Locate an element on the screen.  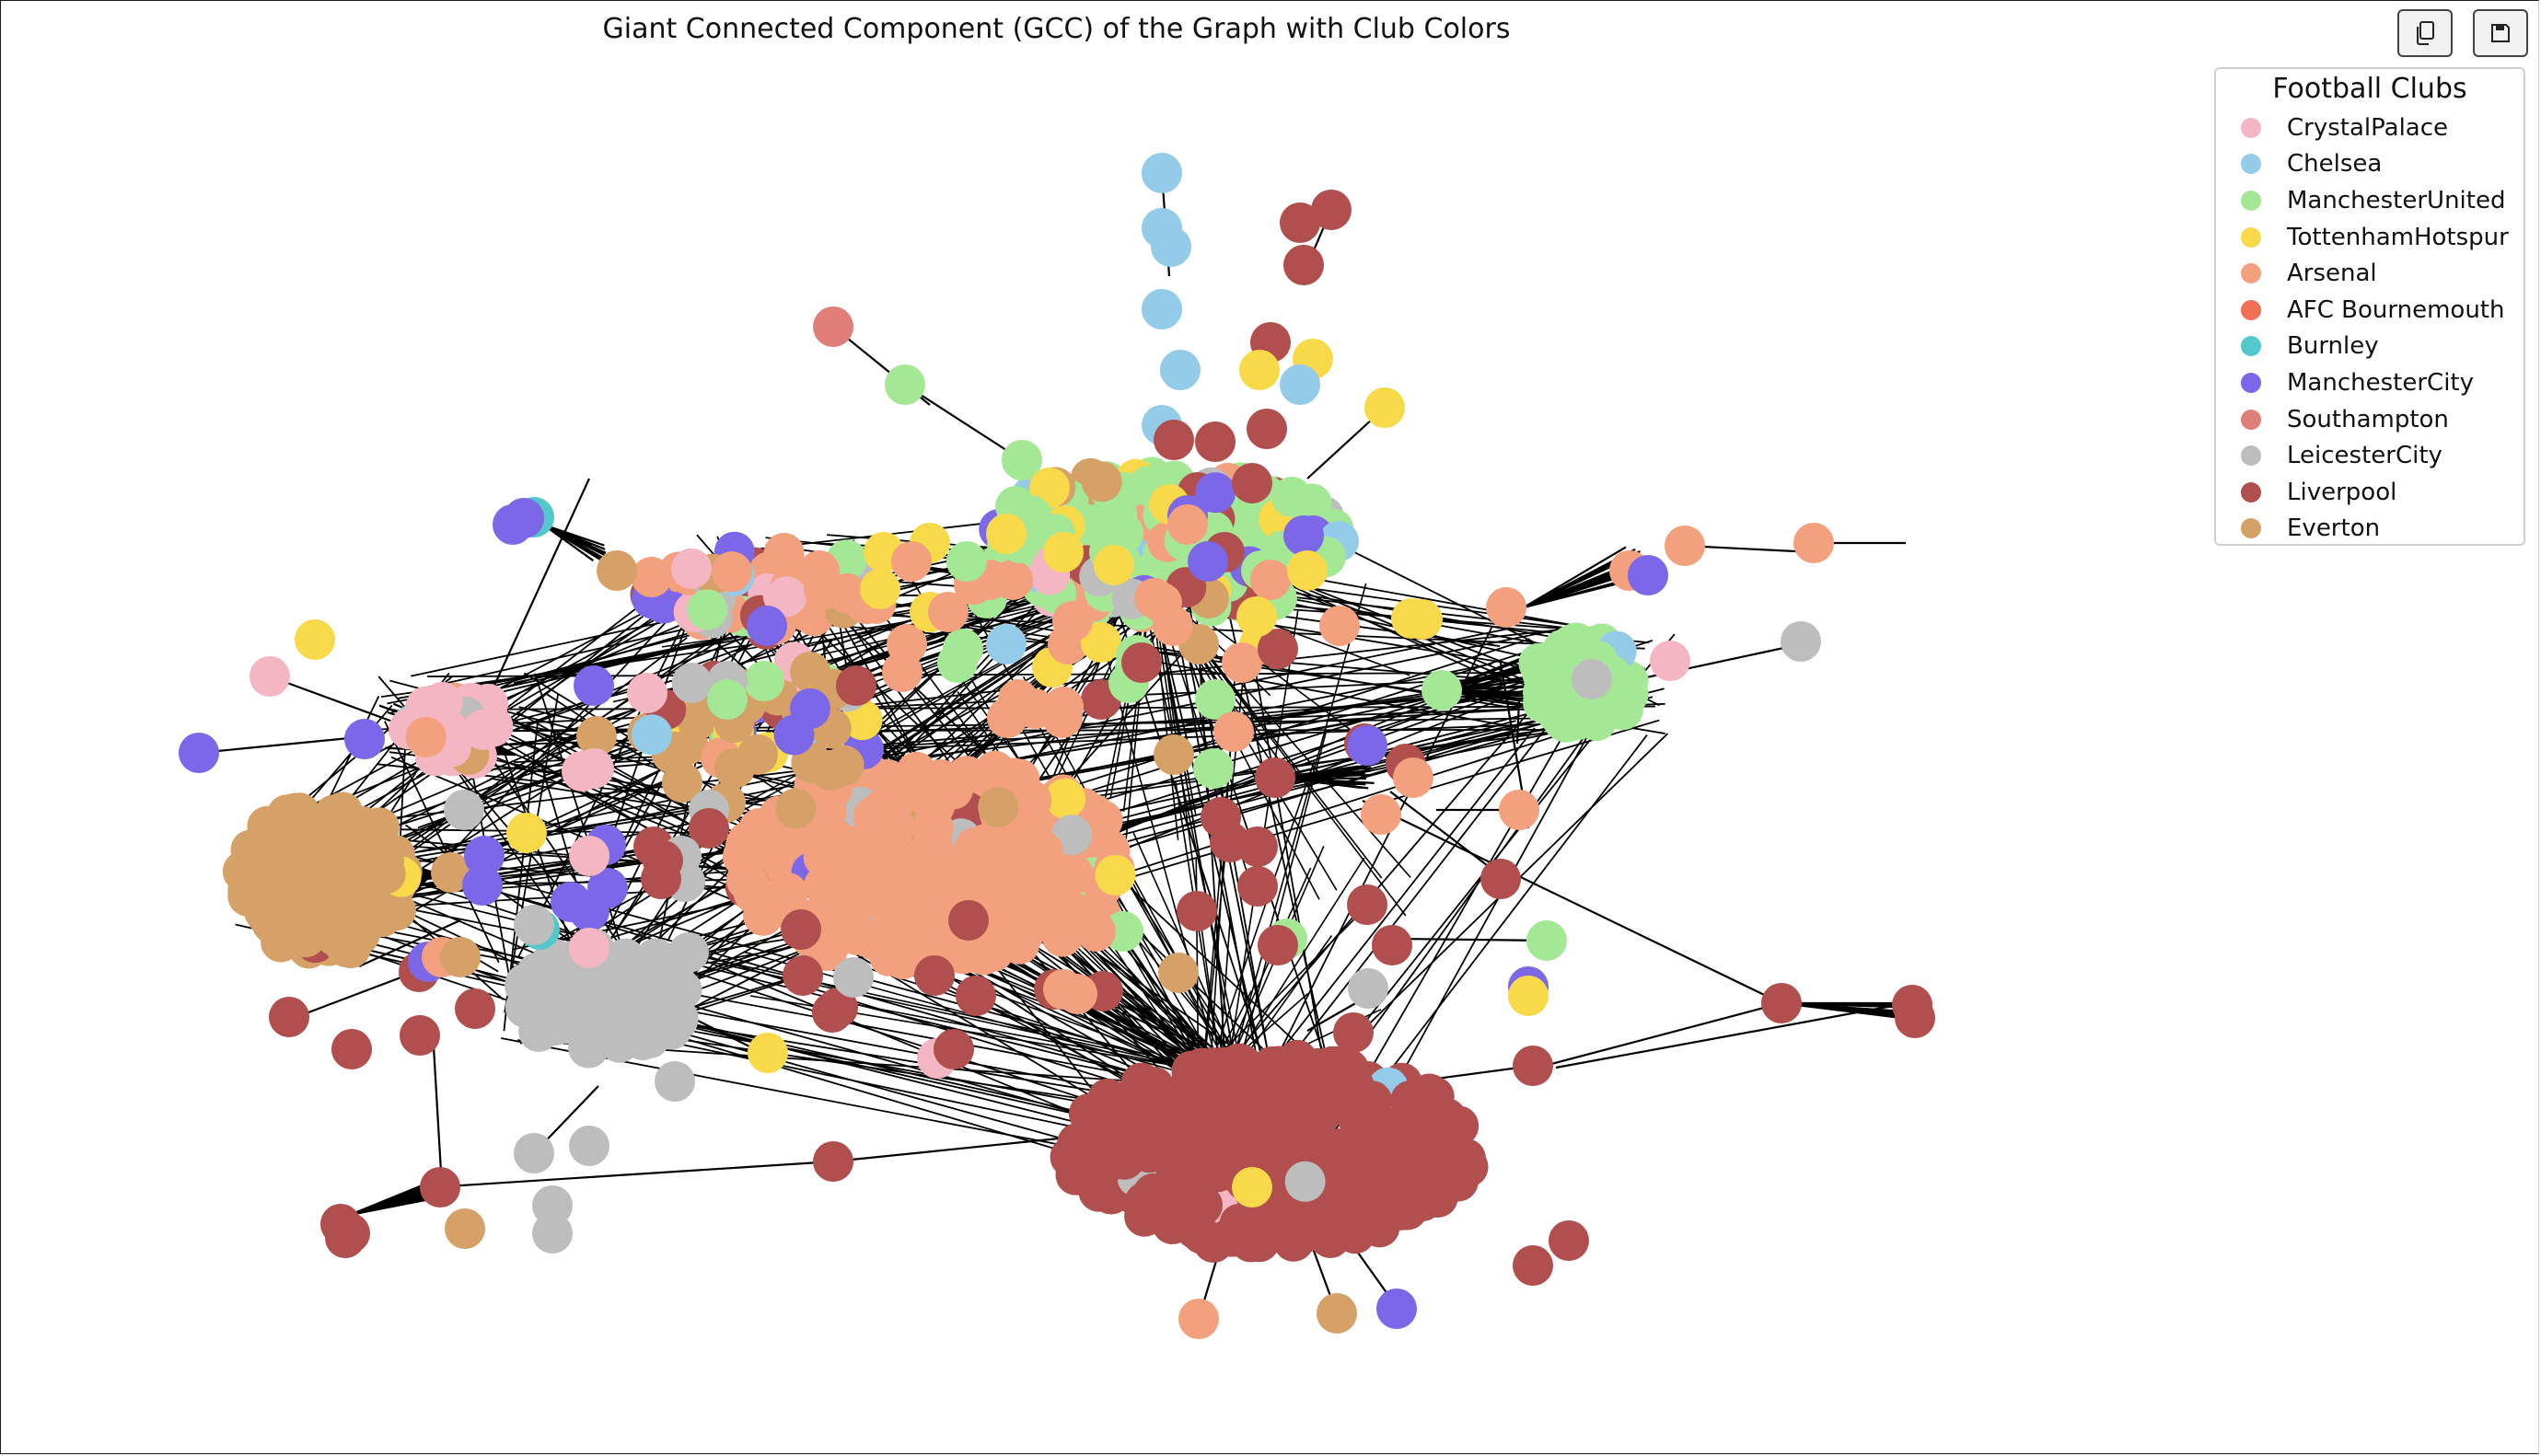
legend-label: ManchesterUnited is located at coordinates (2396, 200).